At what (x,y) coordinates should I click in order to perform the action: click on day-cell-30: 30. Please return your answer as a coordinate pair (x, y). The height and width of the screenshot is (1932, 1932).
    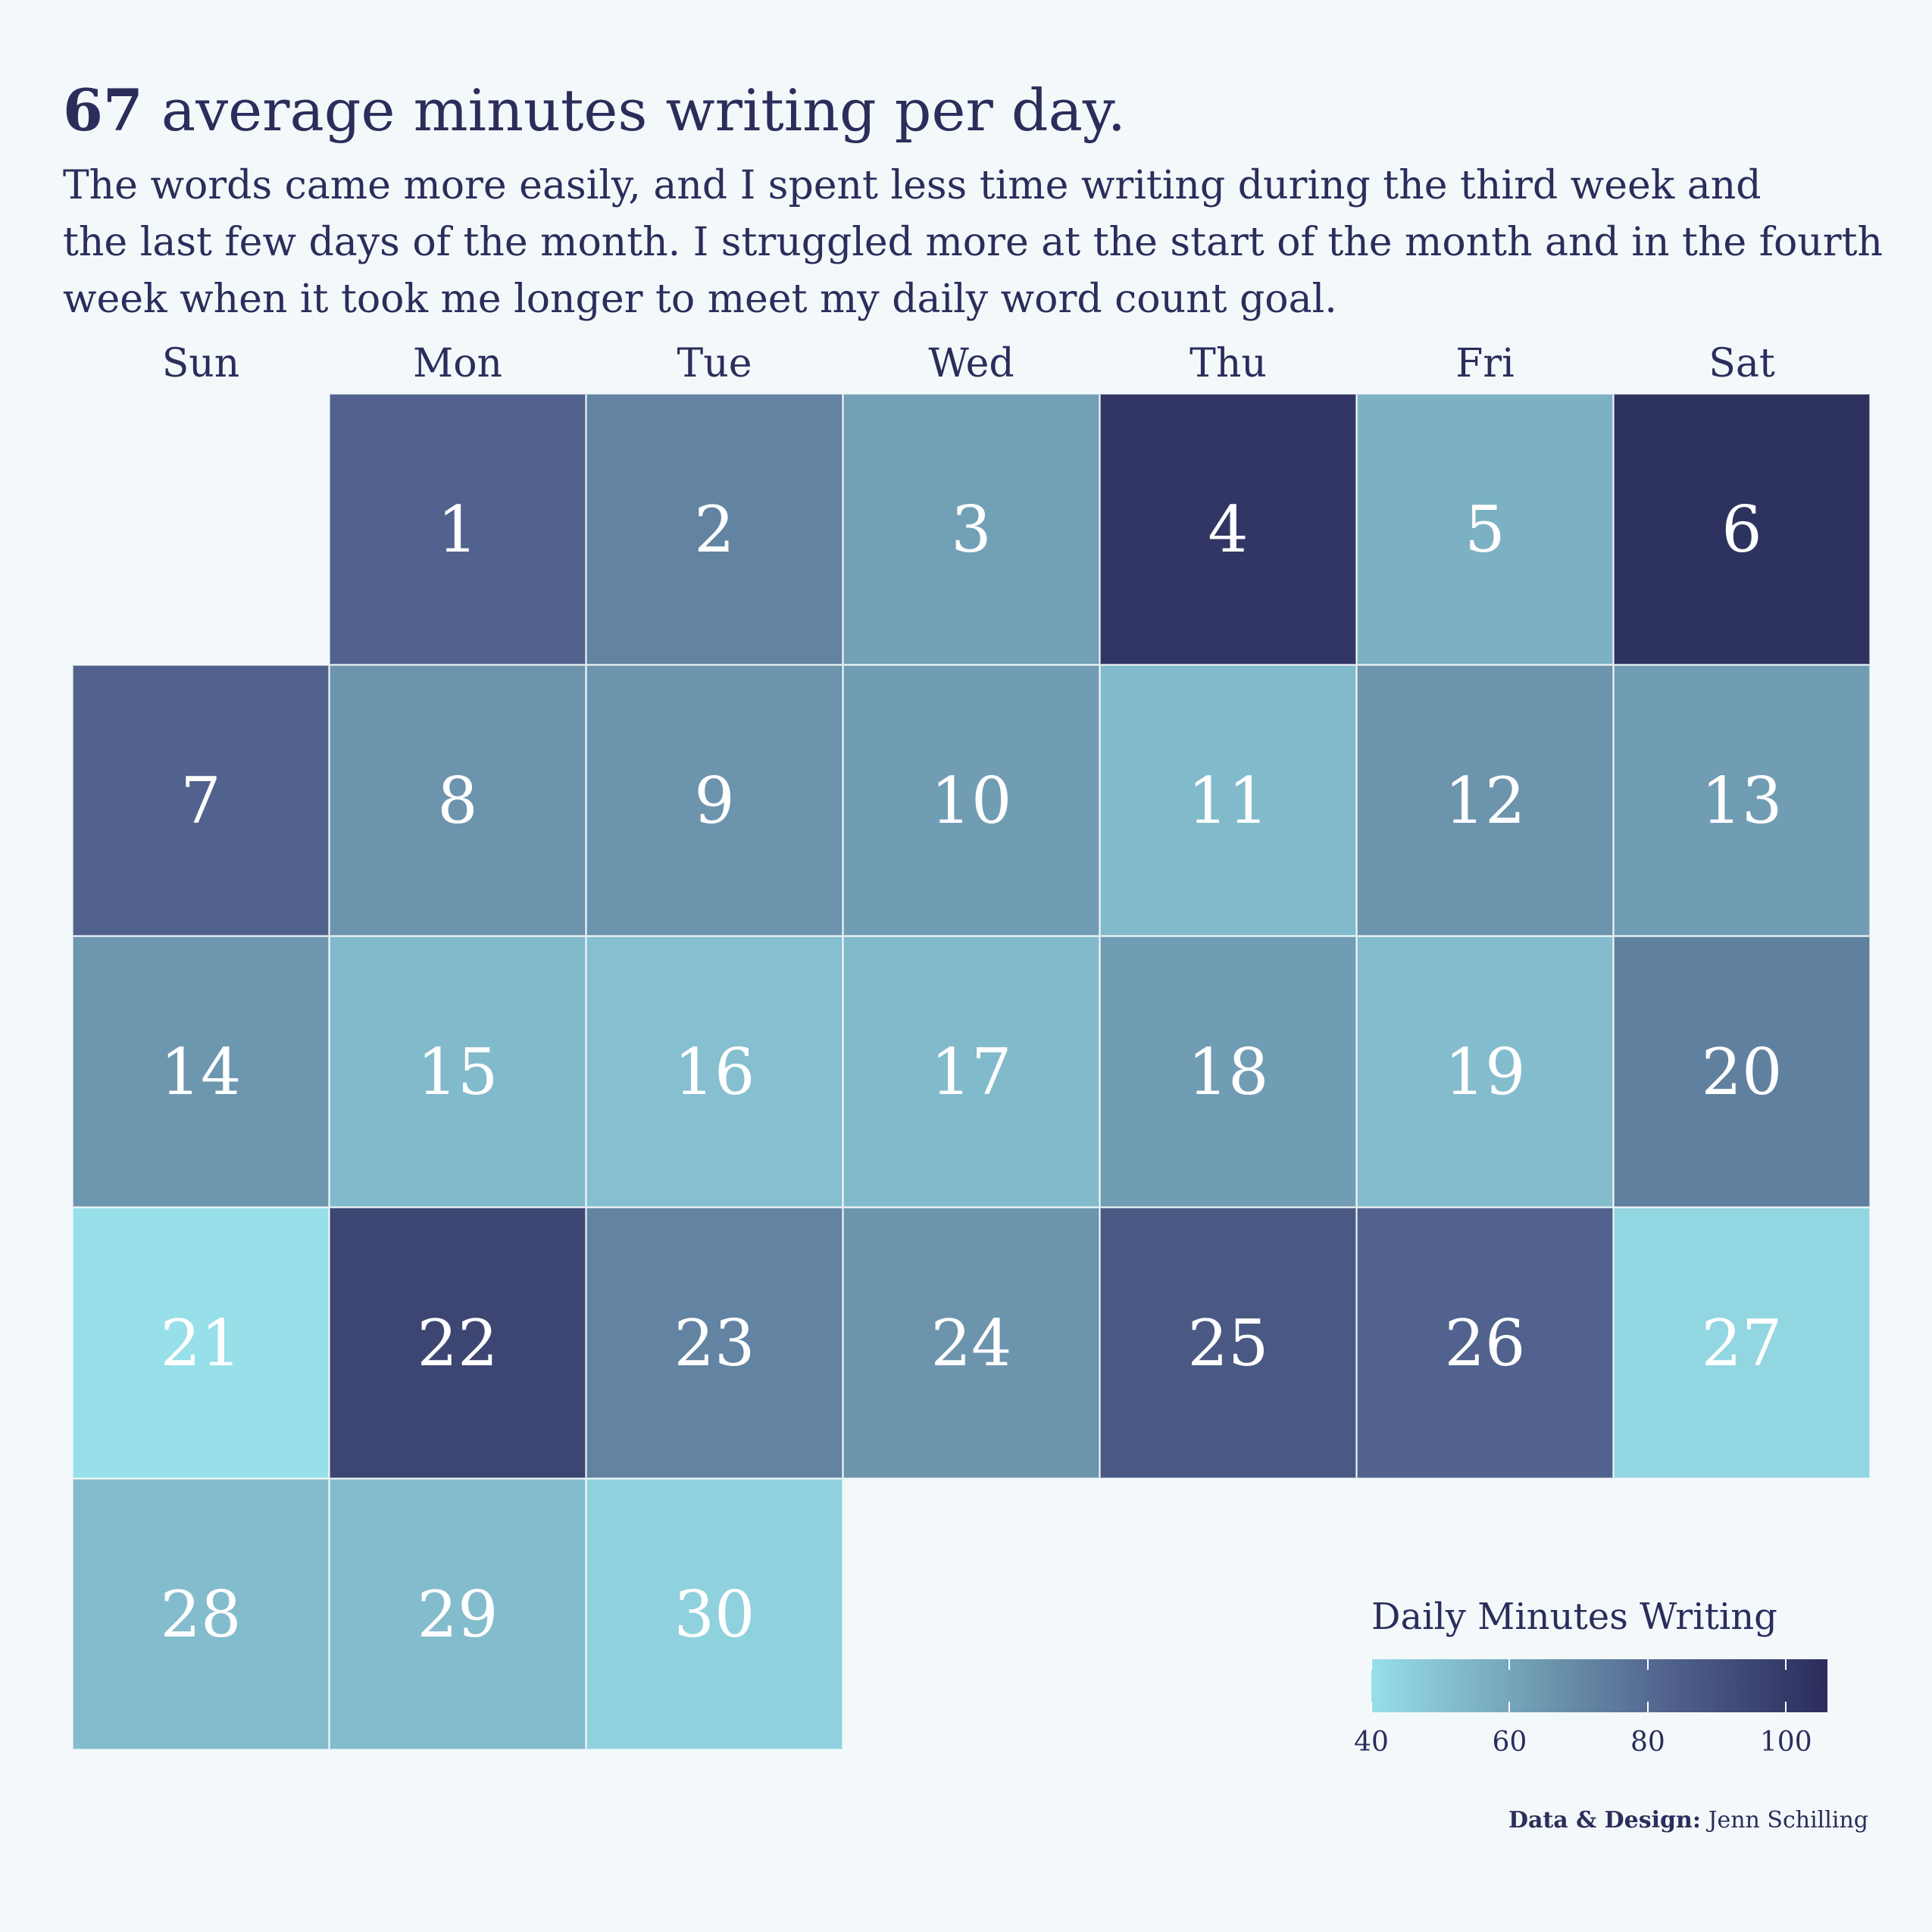
    Looking at the image, I should click on (714, 1614).